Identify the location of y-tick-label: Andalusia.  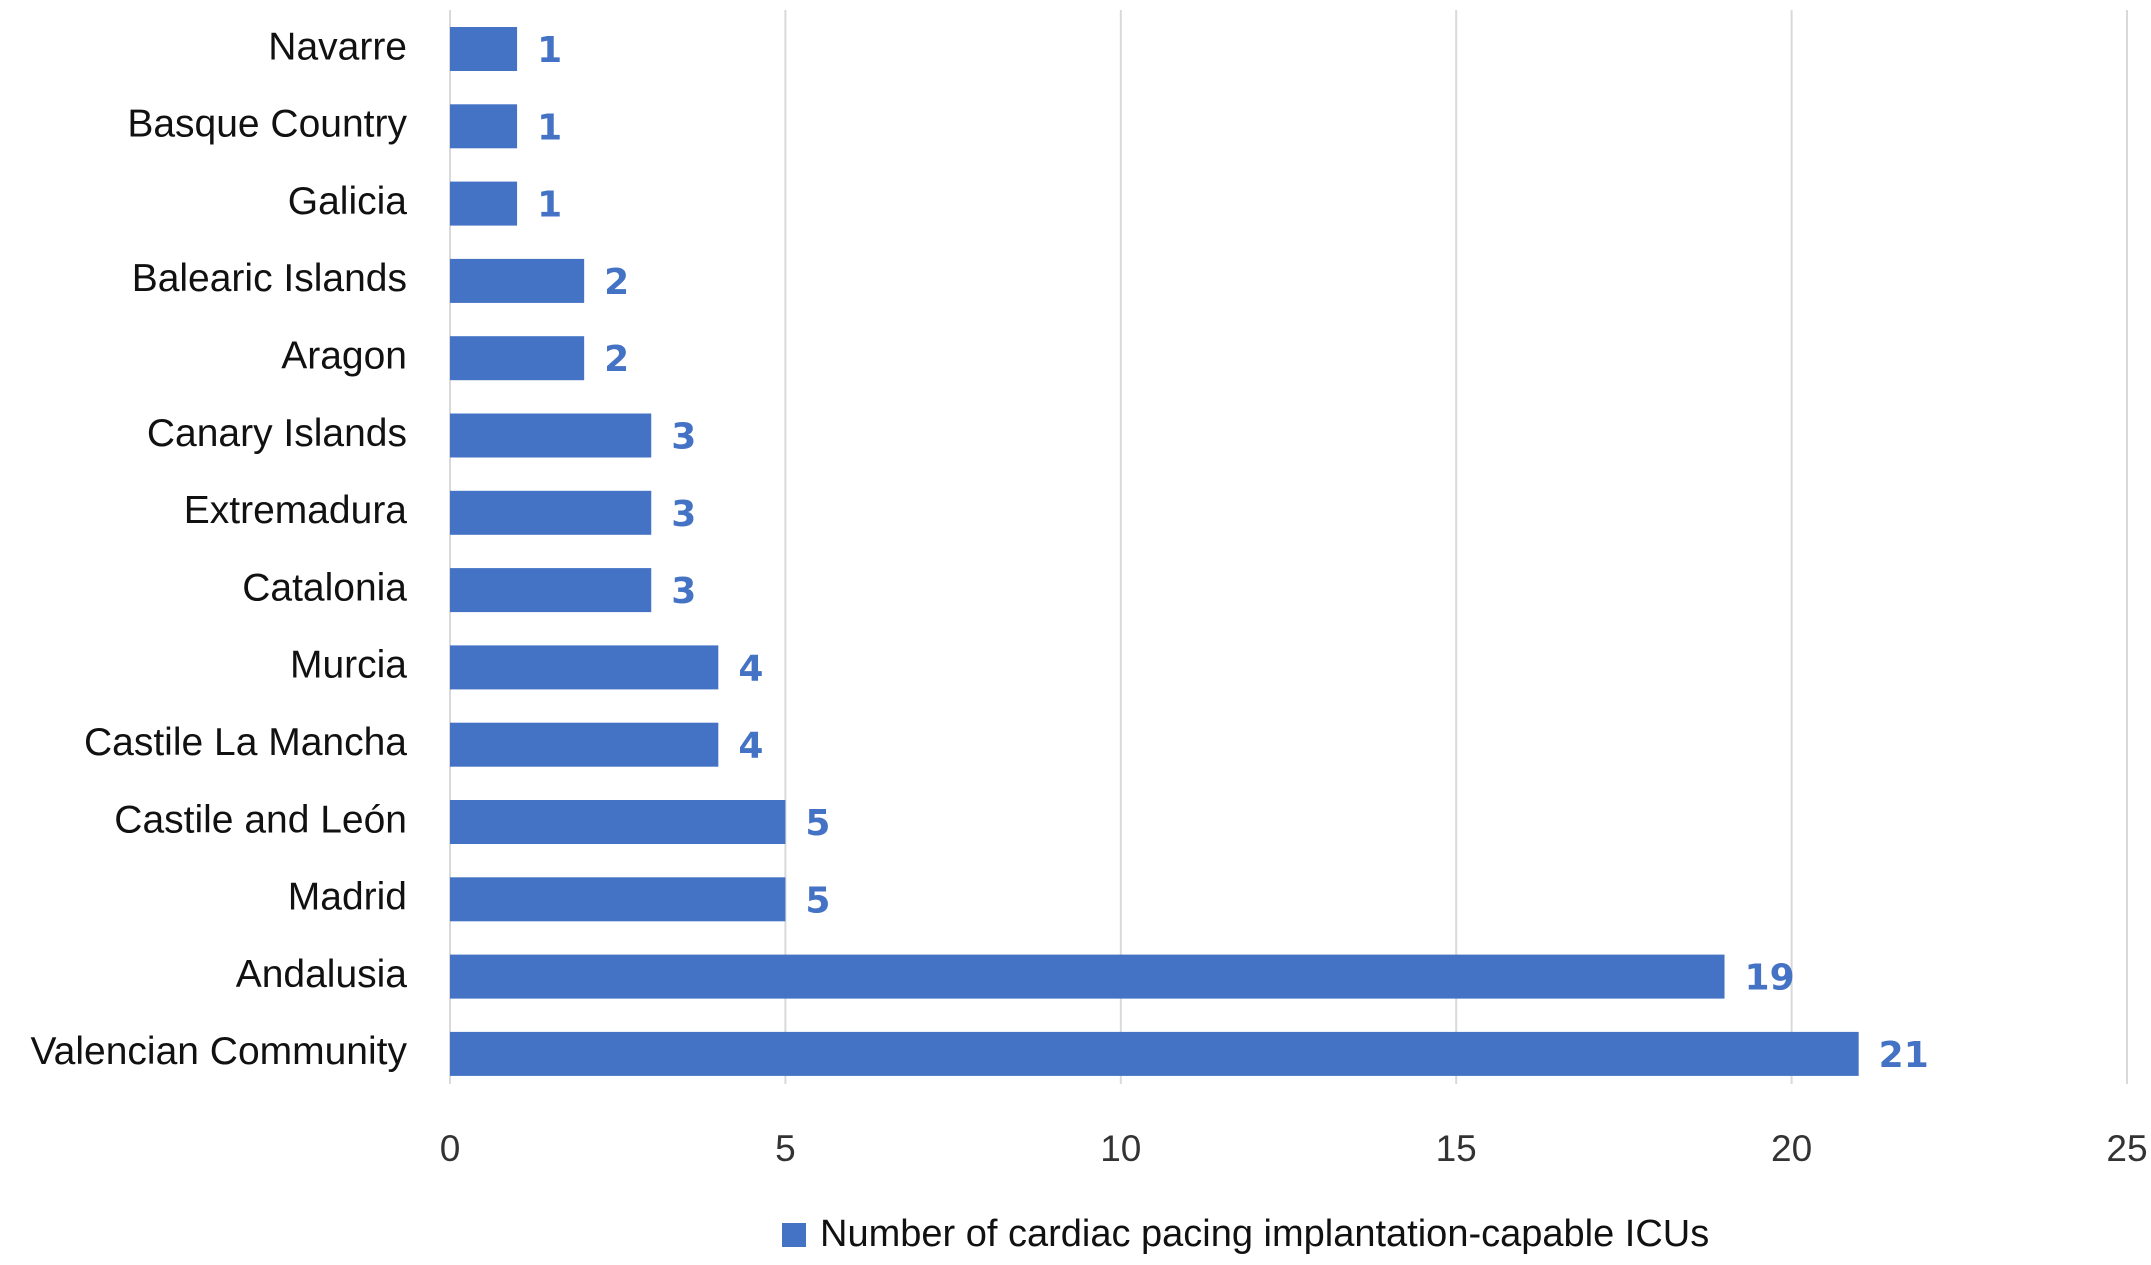
(322, 974).